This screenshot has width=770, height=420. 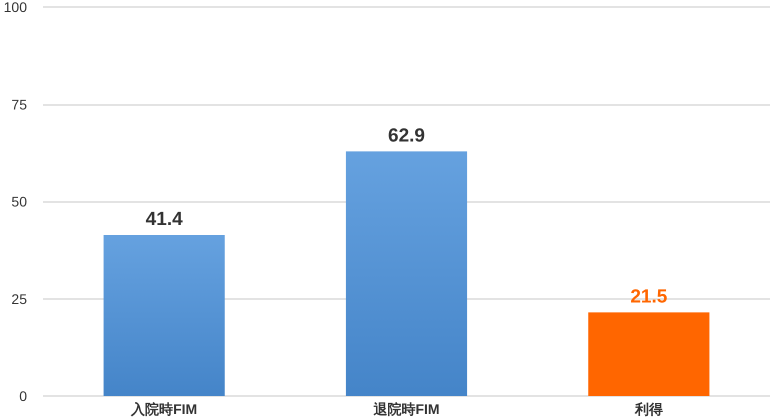 What do you see at coordinates (19, 298) in the screenshot?
I see `y-tick-label: 25` at bounding box center [19, 298].